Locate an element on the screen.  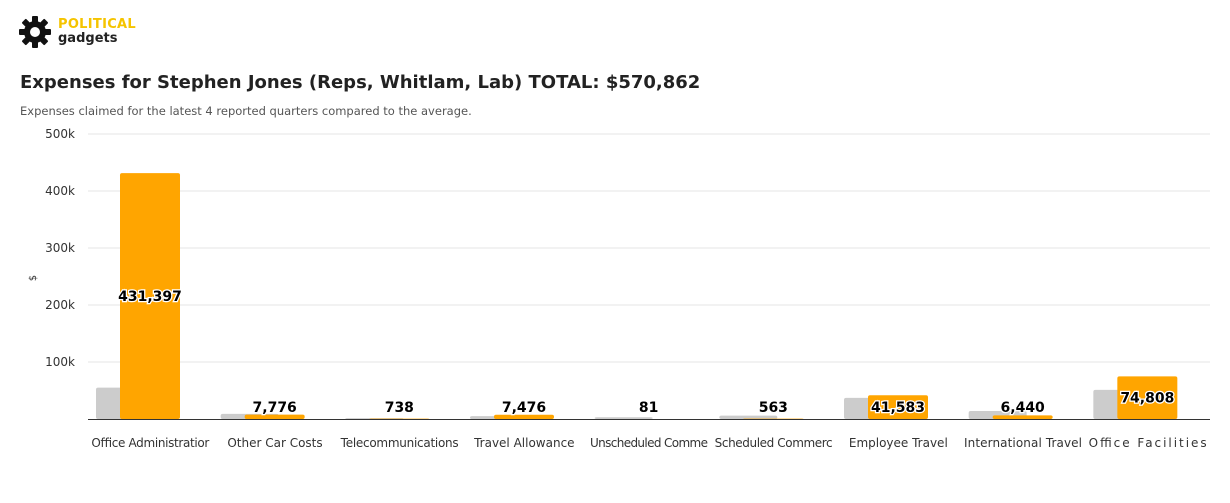
x-tick-label: Travel Allowance is located at coordinates (523, 443).